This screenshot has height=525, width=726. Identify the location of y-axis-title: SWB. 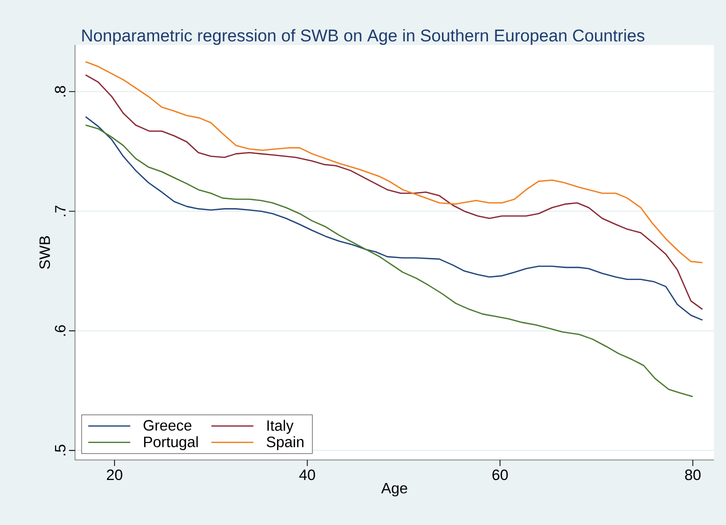
(44, 252).